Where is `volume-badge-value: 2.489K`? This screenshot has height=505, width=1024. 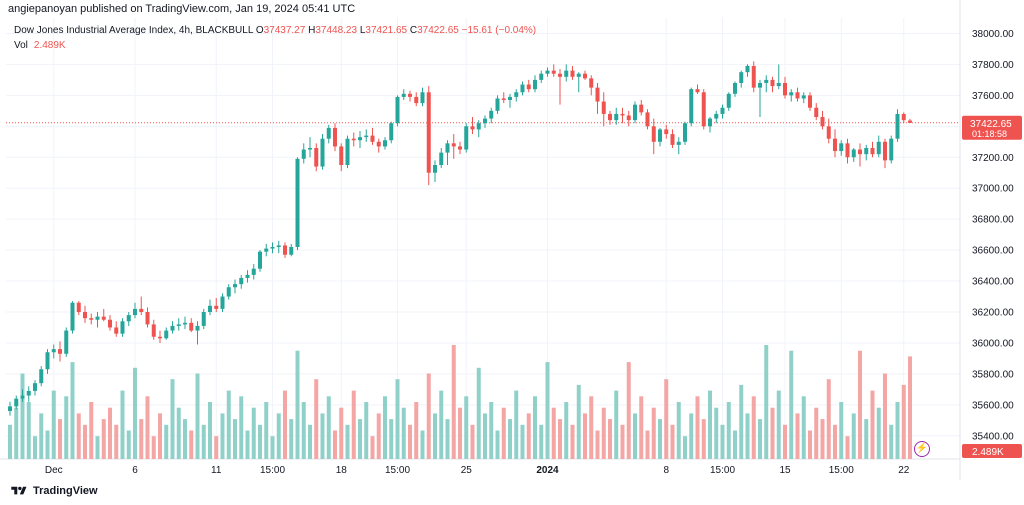
volume-badge-value: 2.489K is located at coordinates (988, 452).